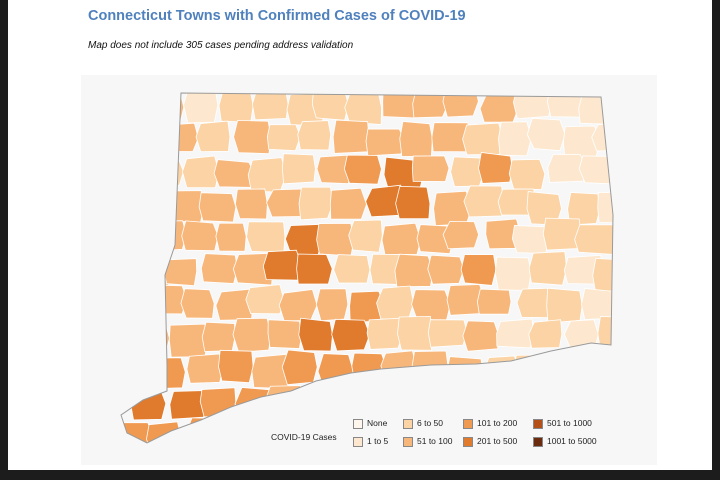 This screenshot has height=480, width=720. Describe the element at coordinates (562, 423) in the screenshot. I see `legend-item-501-to-1000: 501 to 1000` at that location.